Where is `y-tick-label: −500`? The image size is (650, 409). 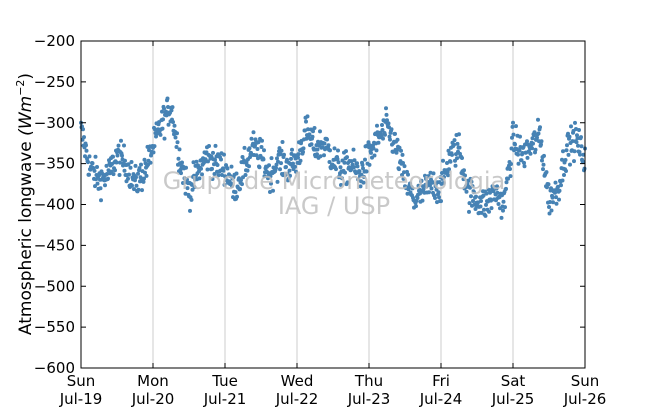
y-tick-label: −500 is located at coordinates (54, 286).